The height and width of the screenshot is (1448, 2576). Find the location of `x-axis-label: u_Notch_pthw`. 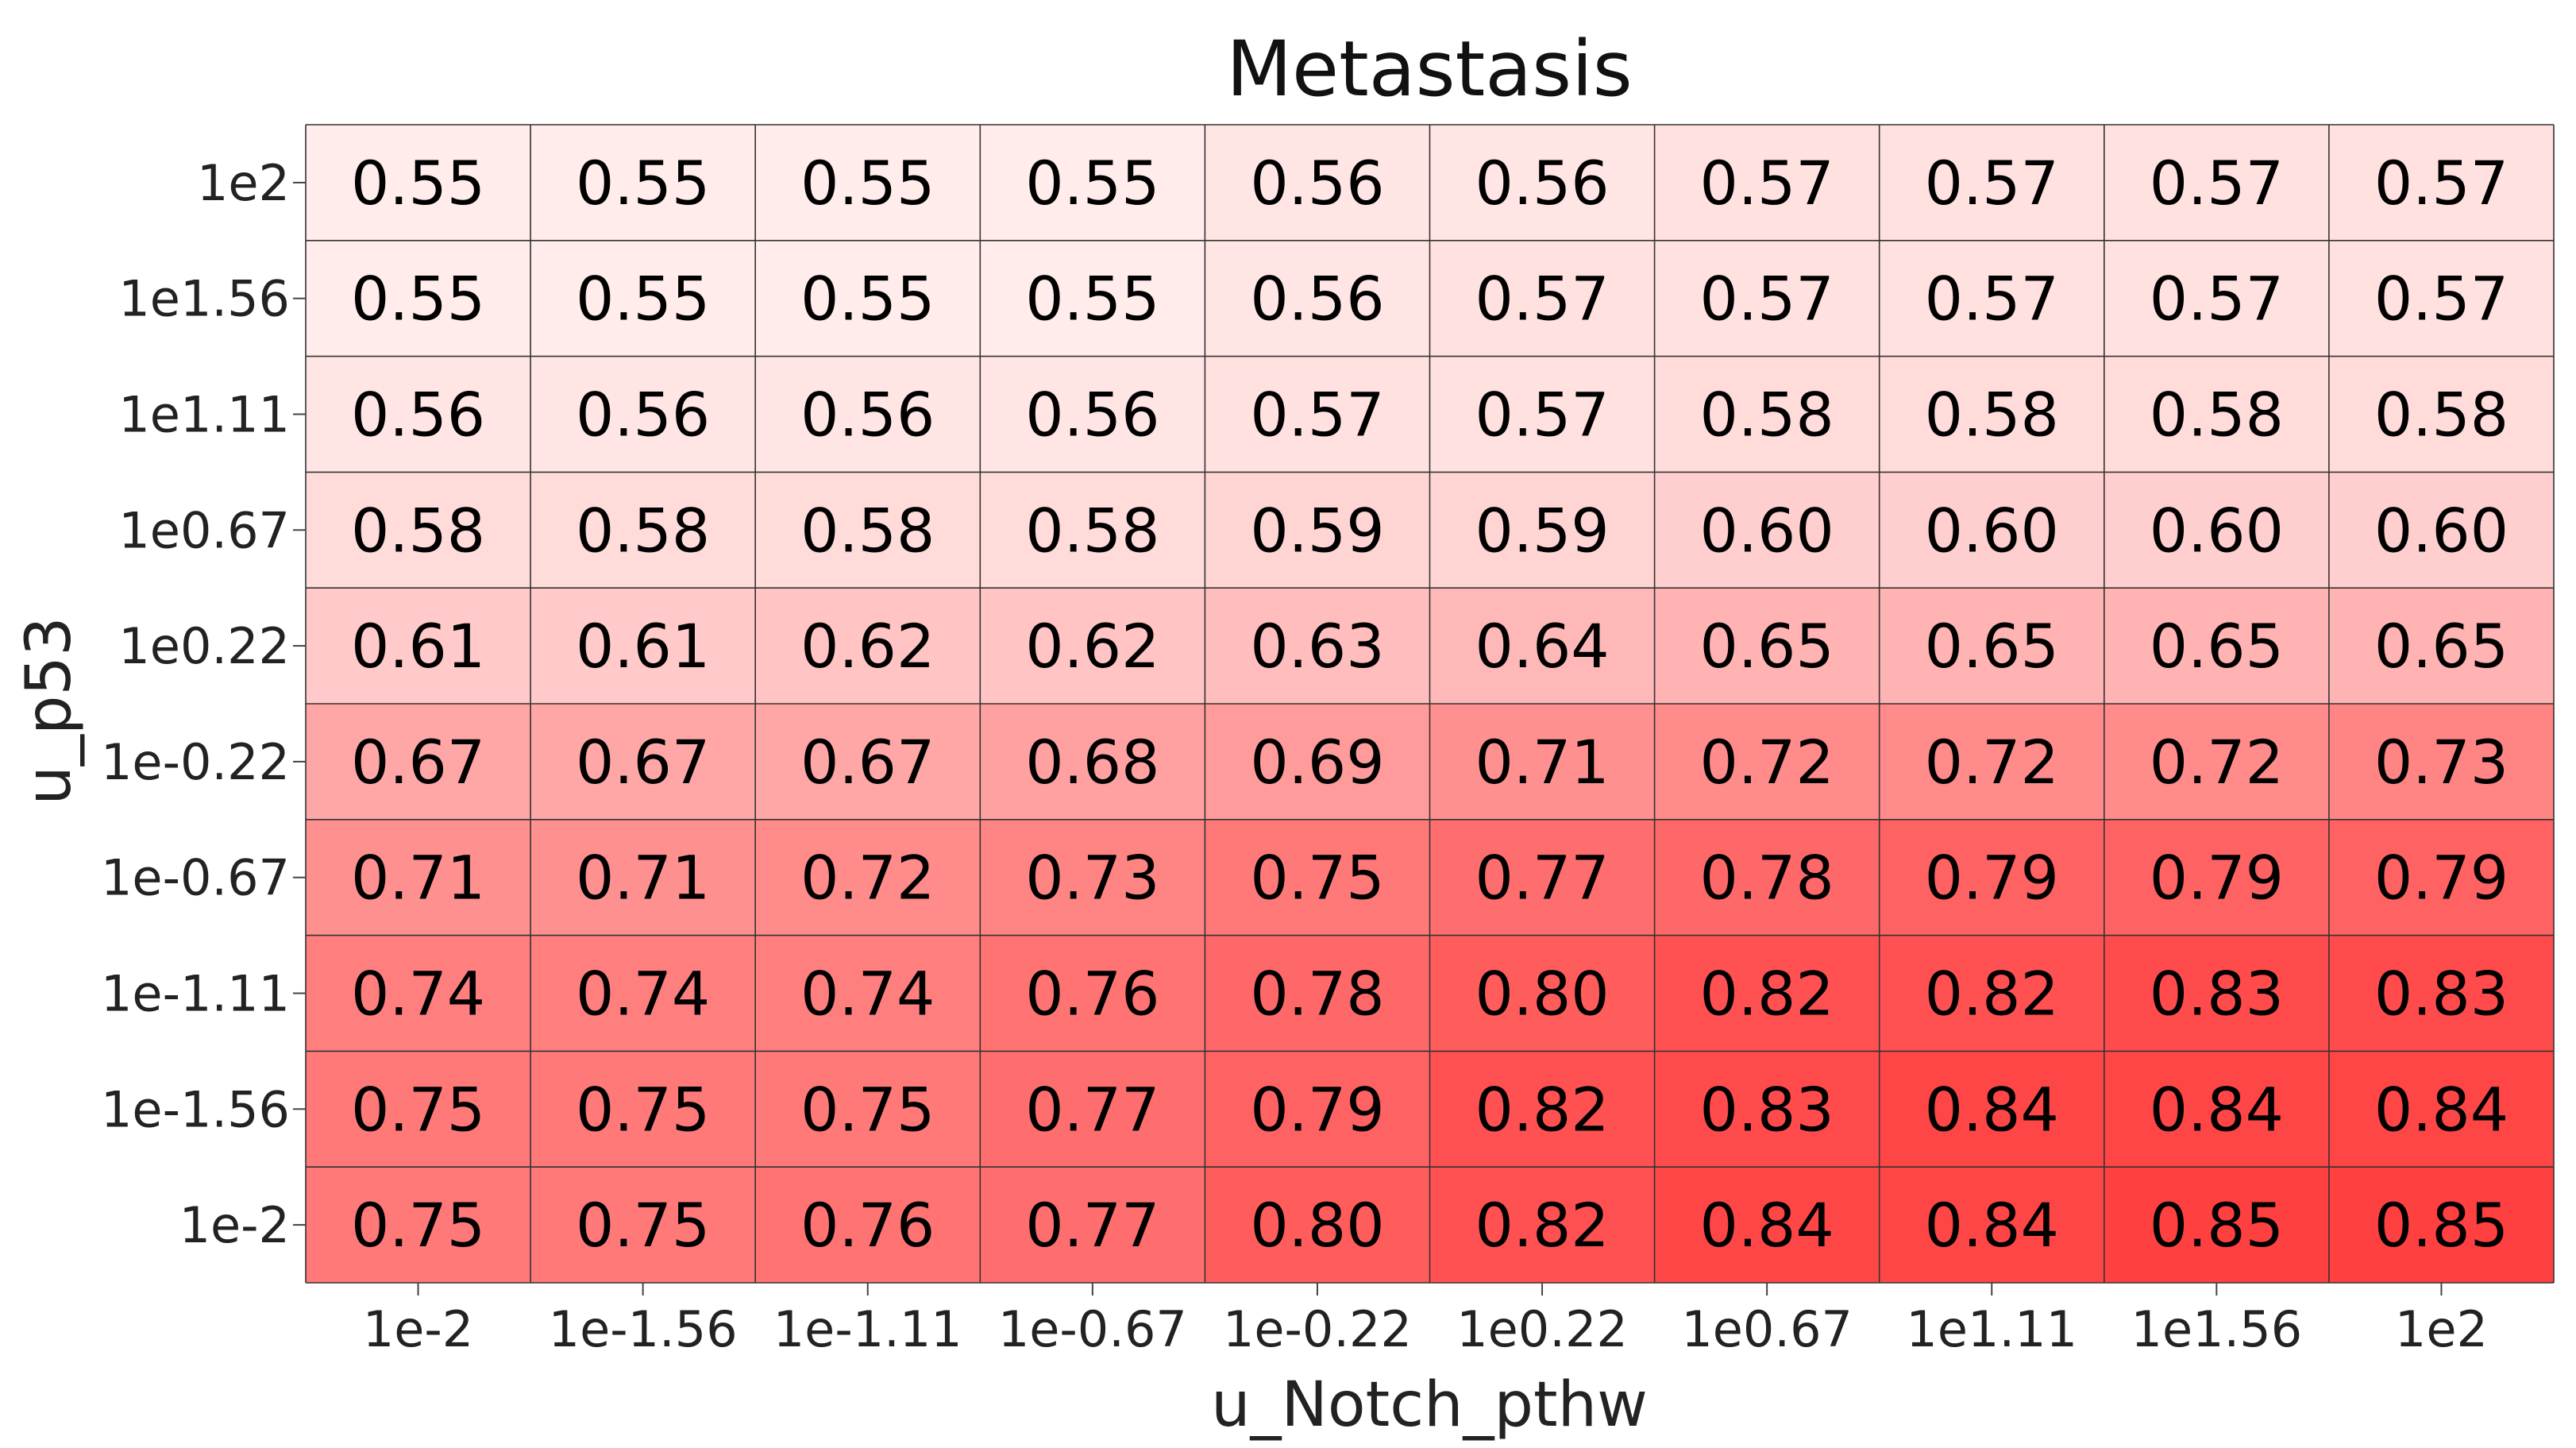

x-axis-label: u_Notch_pthw is located at coordinates (1429, 1405).